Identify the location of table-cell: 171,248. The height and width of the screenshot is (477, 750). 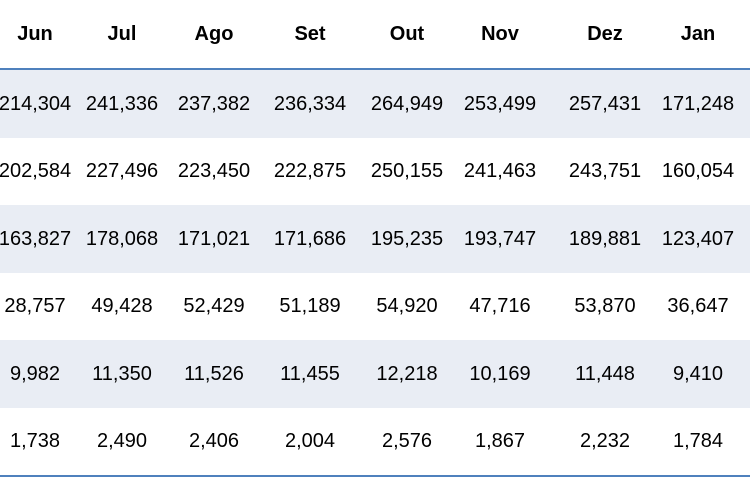
(698, 103).